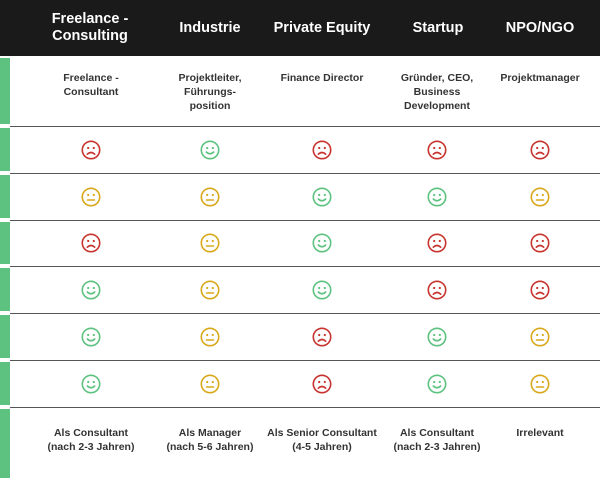  I want to click on column-header-npo-ngo: NPO/NGO, so click(540, 28).